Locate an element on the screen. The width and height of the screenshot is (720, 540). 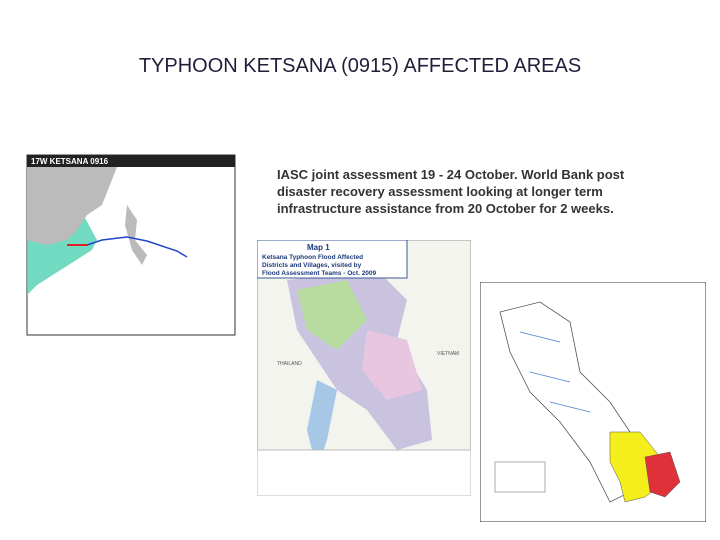
district-map is located at coordinates (593, 402).